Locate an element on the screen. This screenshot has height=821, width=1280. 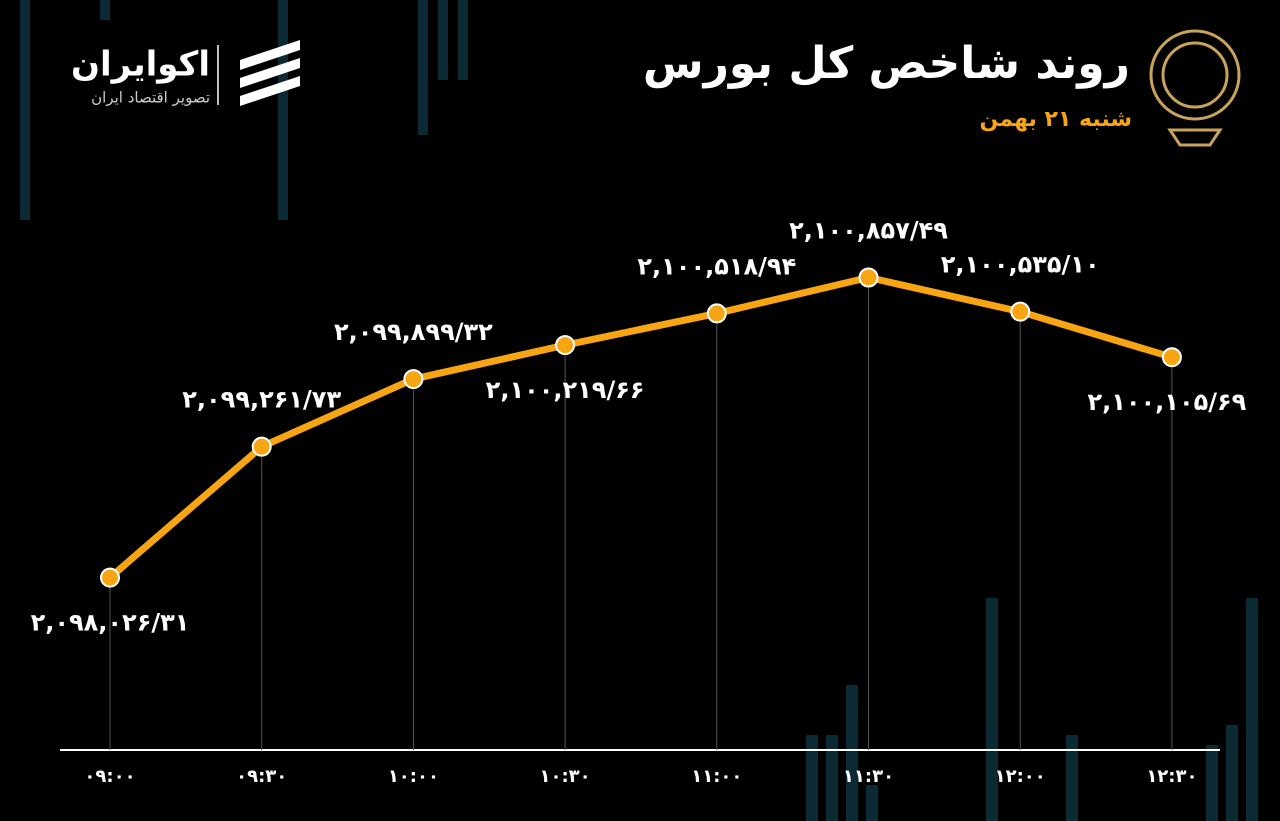
x-tick-label: ۱۱:۰۰ is located at coordinates (716, 776).